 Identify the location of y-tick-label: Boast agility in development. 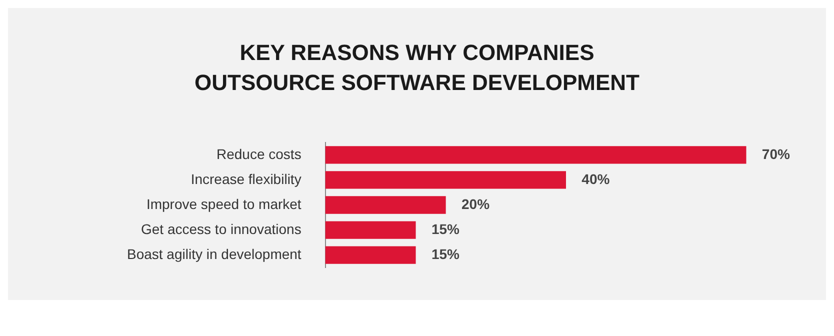
(214, 254).